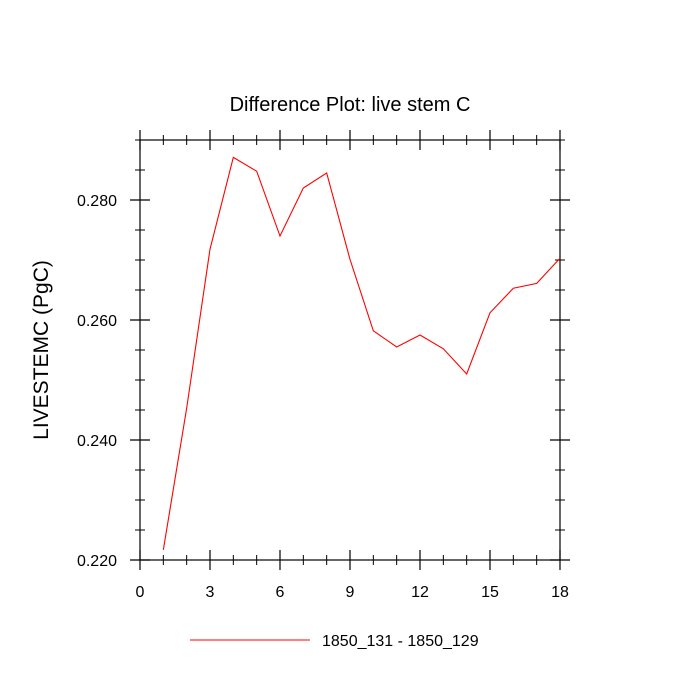  I want to click on x-tick-label: 9, so click(350, 592).